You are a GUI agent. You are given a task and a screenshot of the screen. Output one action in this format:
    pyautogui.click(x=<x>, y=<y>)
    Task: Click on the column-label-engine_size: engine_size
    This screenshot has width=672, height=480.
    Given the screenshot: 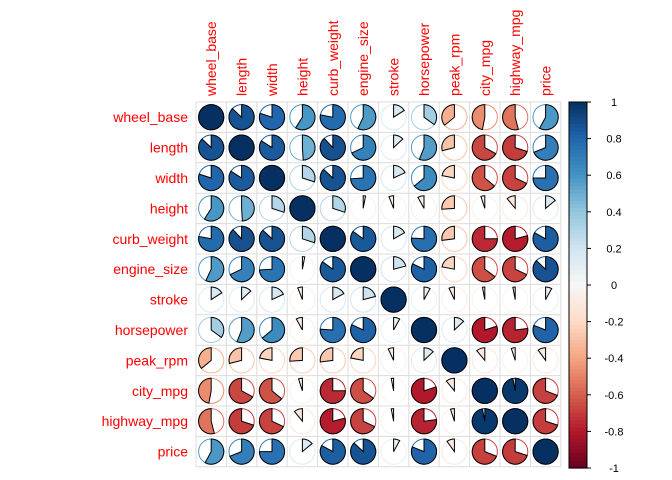 What is the action you would take?
    pyautogui.click(x=363, y=58)
    